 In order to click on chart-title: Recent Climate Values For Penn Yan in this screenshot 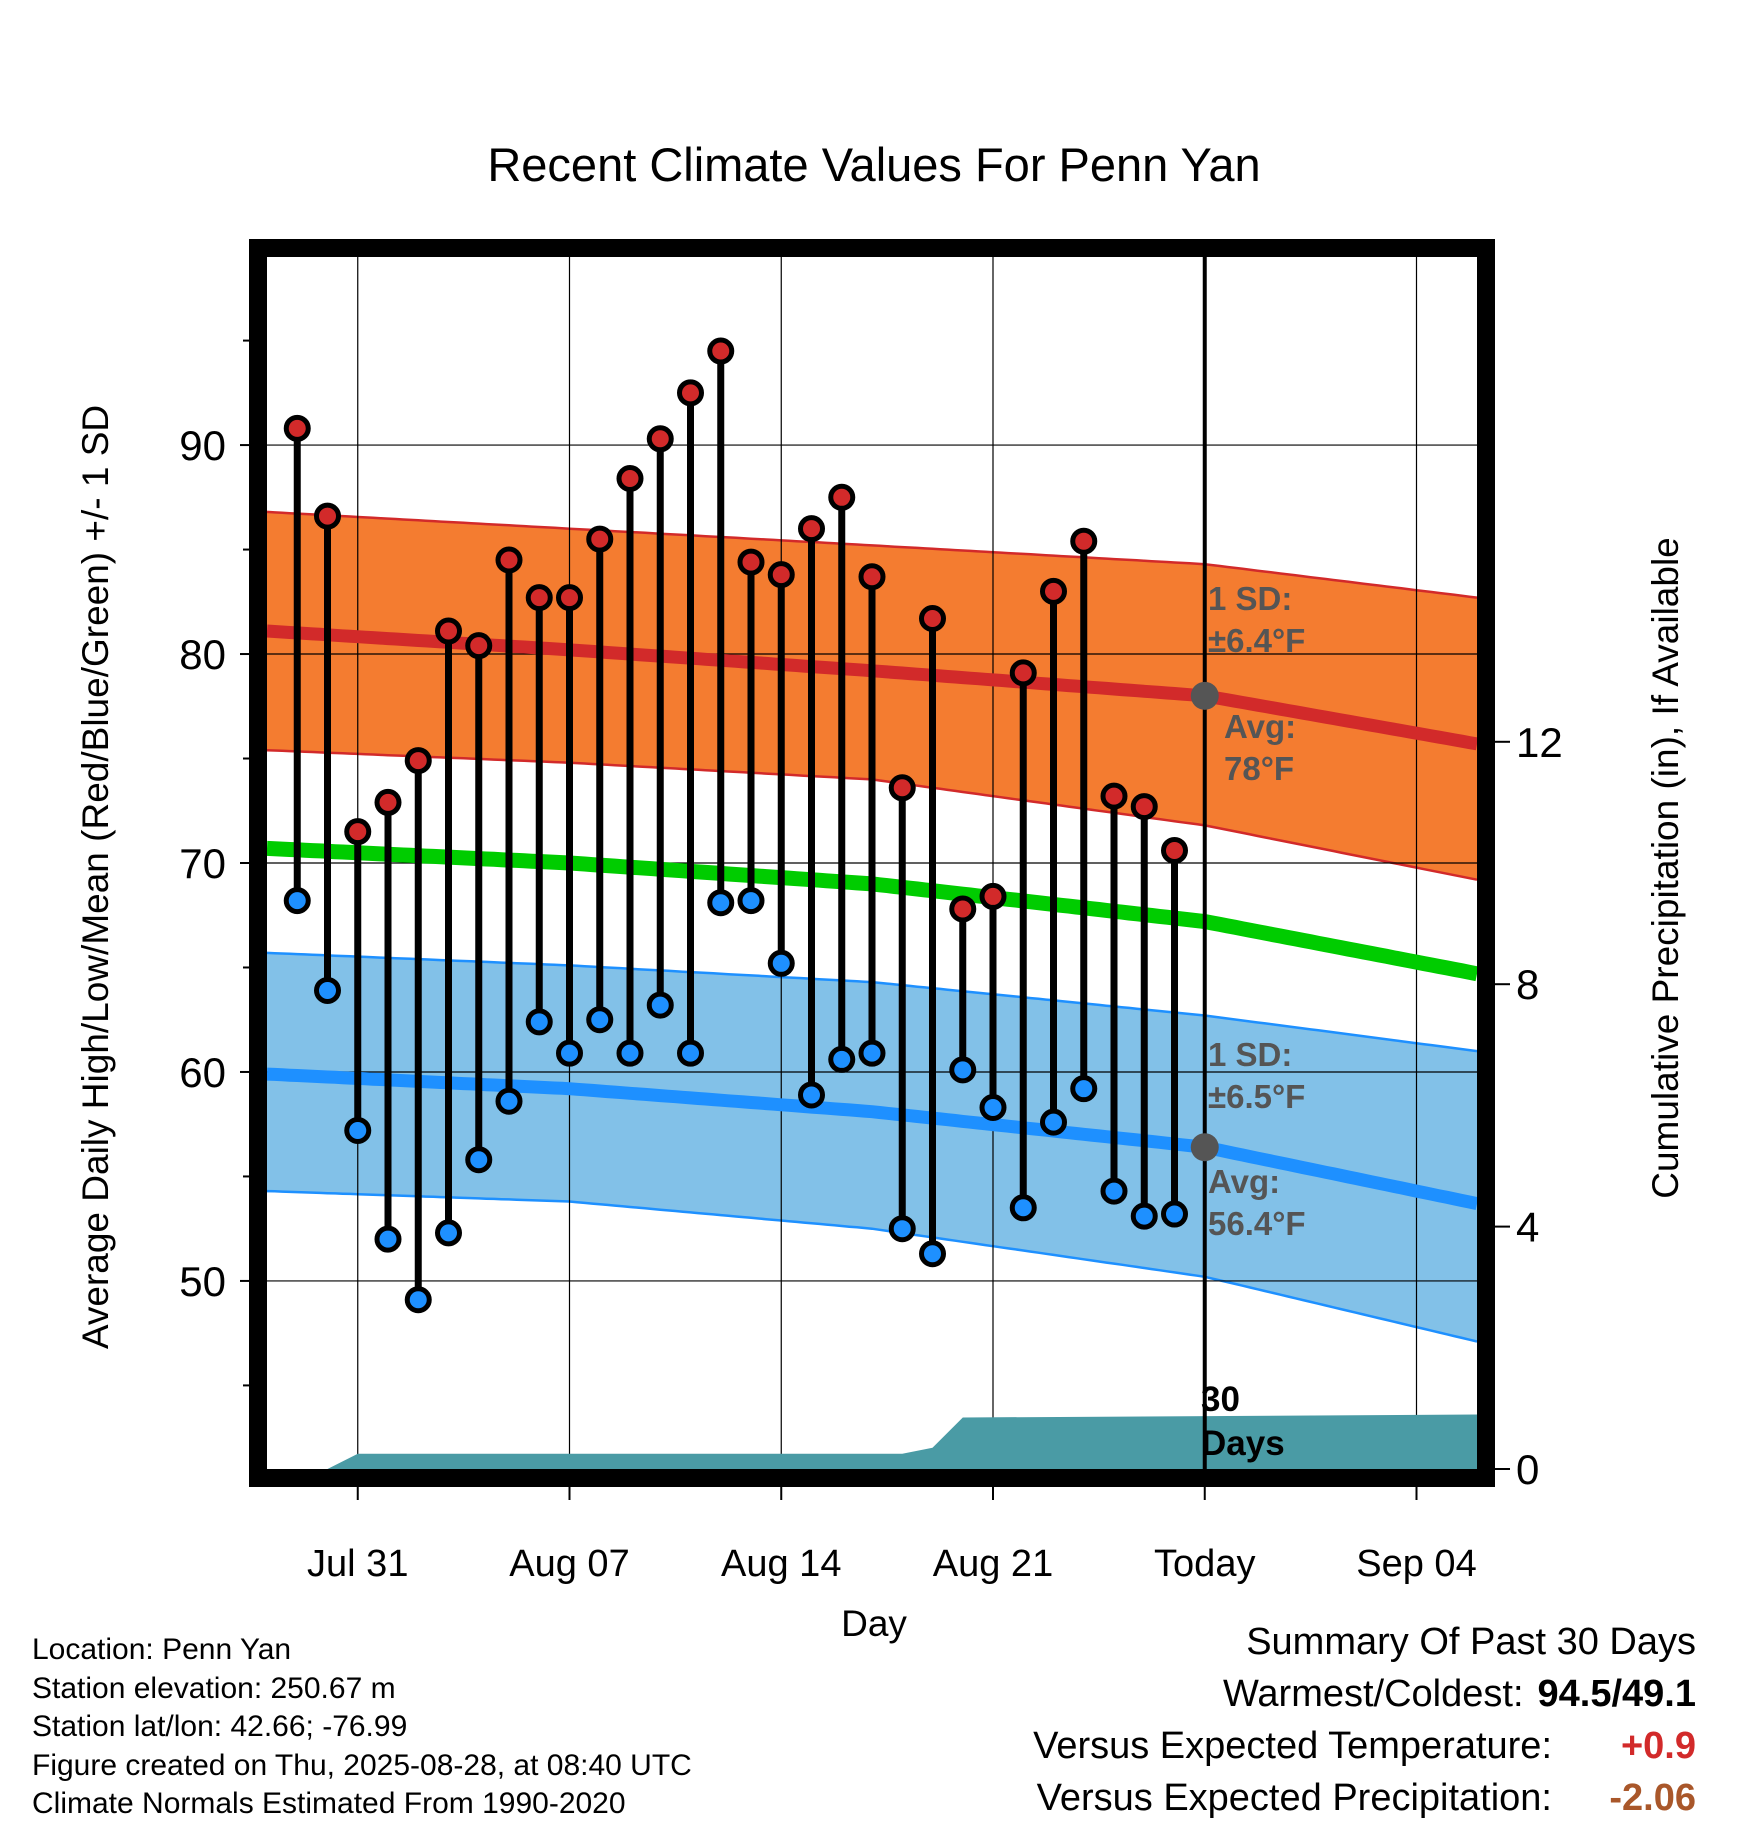, I will do `click(873, 164)`.